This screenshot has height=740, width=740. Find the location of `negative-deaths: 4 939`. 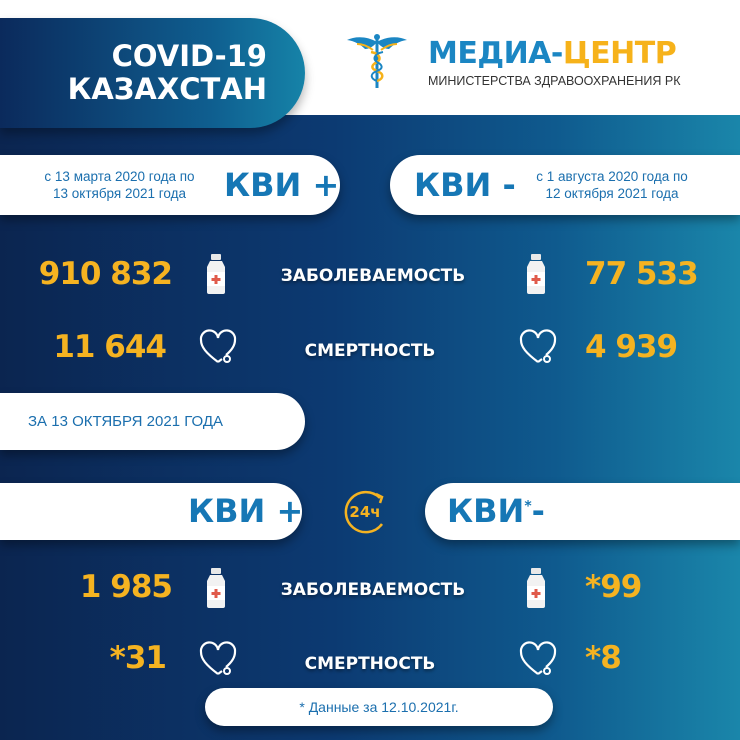

negative-deaths: 4 939 is located at coordinates (631, 347).